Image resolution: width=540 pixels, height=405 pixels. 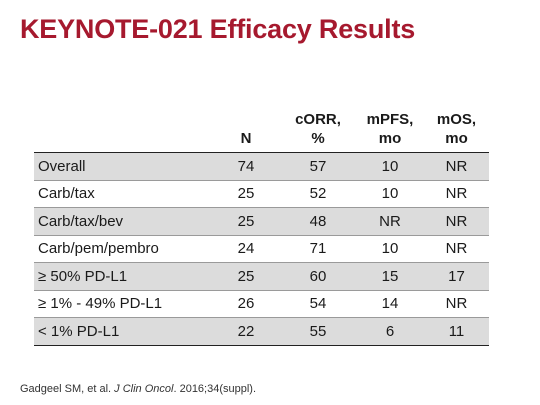 What do you see at coordinates (246, 304) in the screenshot?
I see `row-n: 26` at bounding box center [246, 304].